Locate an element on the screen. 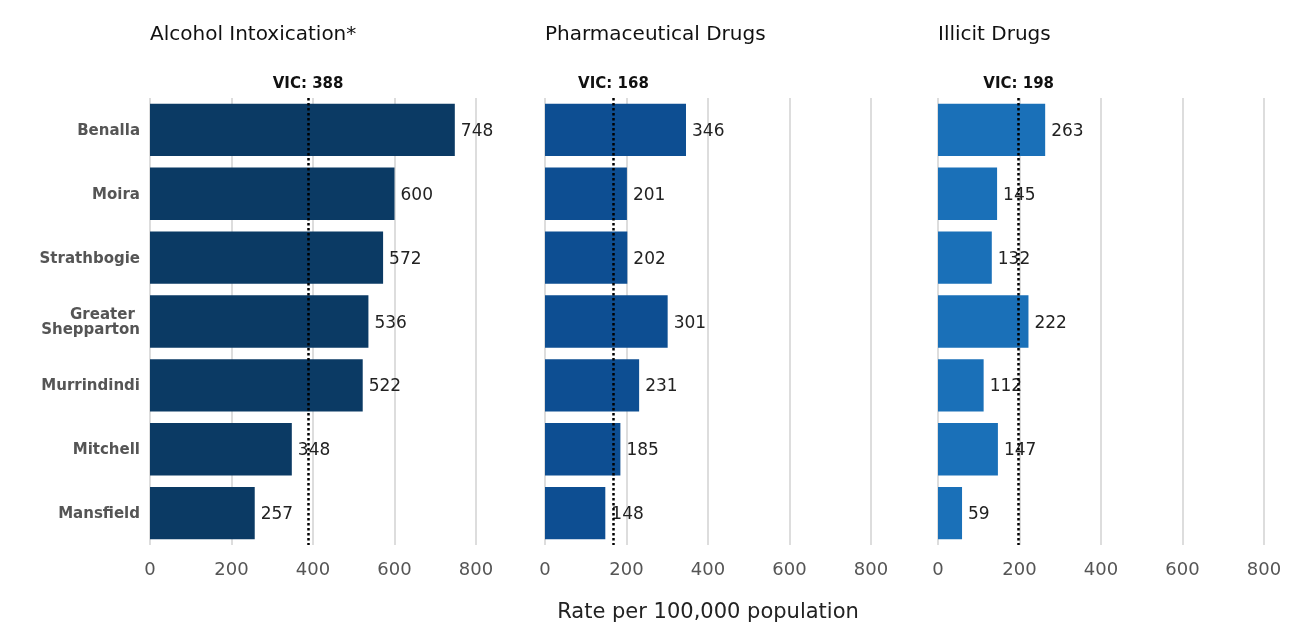 The width and height of the screenshot is (1296, 643). data-label: 301 is located at coordinates (690, 321).